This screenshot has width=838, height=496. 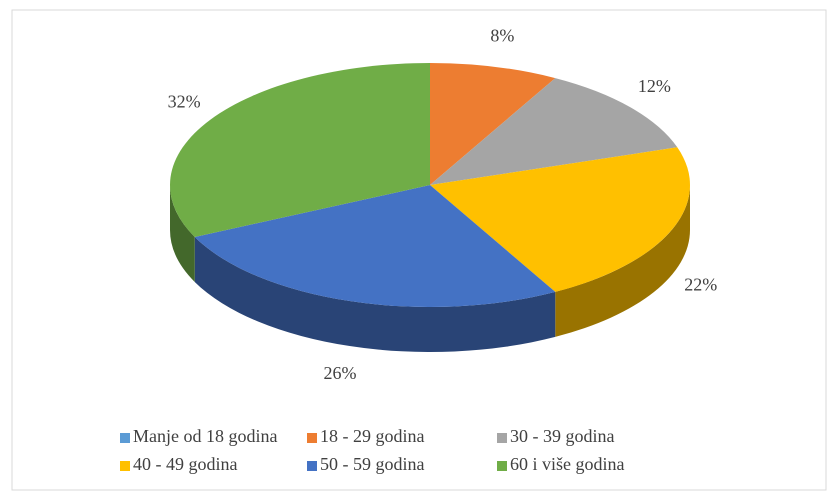 What do you see at coordinates (700, 284) in the screenshot?
I see `data-label: 22%` at bounding box center [700, 284].